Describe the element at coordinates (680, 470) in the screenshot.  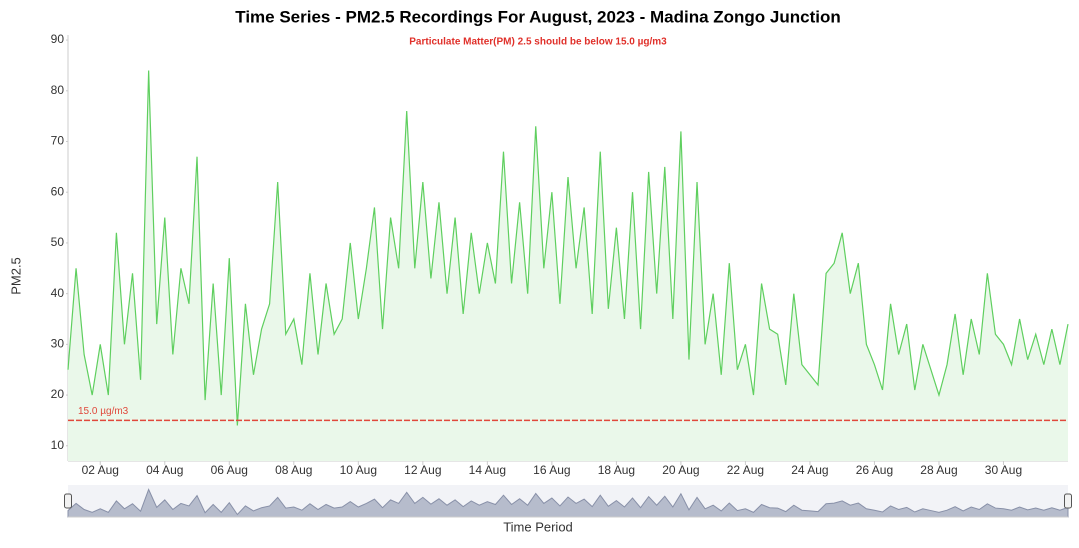
I see `x-tick-label: 20 Aug` at that location.